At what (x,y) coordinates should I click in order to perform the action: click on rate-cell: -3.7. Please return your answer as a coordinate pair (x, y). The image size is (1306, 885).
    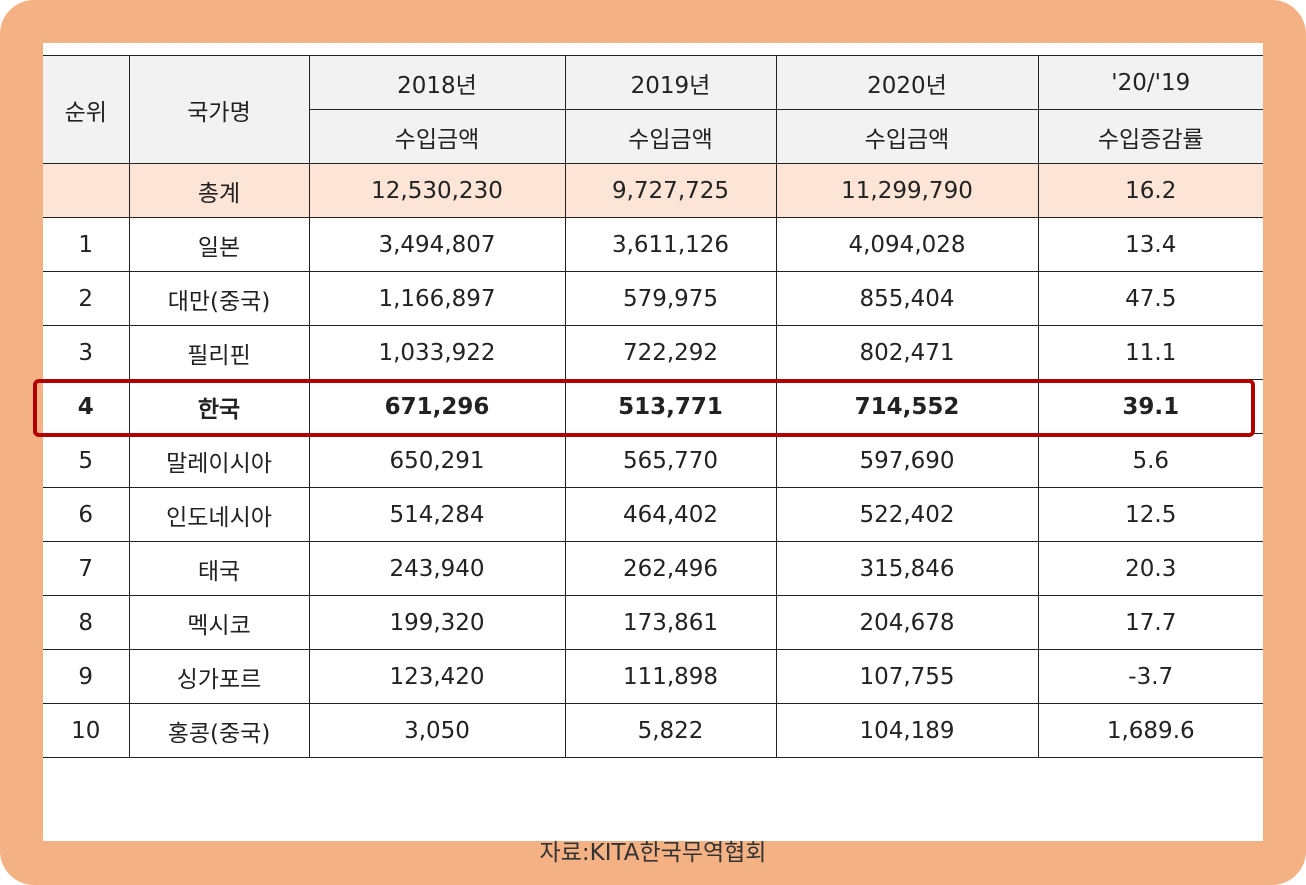
    Looking at the image, I should click on (1150, 676).